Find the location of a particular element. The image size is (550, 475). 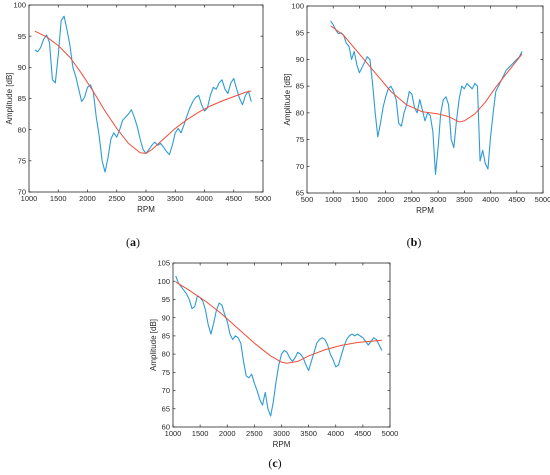

panel-label: (b) is located at coordinates (414, 242).